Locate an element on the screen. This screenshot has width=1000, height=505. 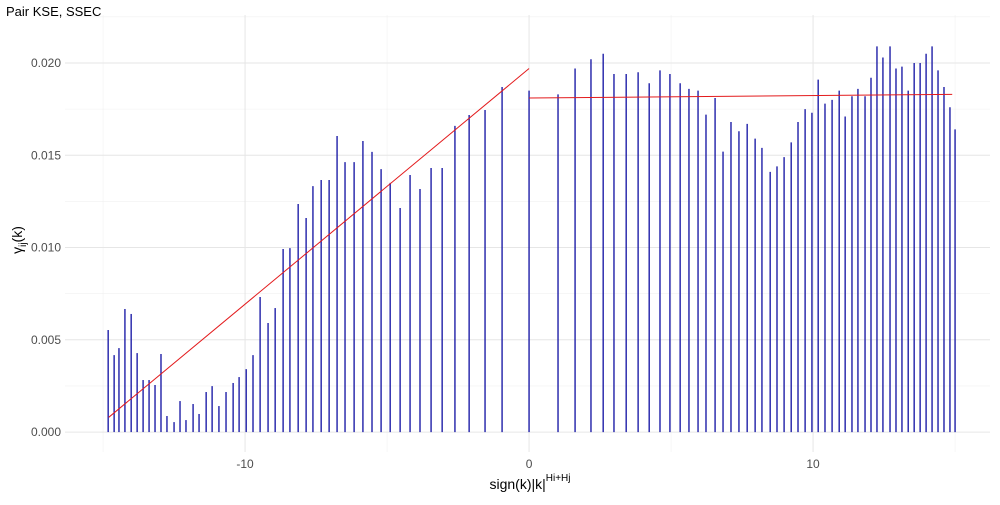
y-tick-label: 0.005 is located at coordinates (46, 340).